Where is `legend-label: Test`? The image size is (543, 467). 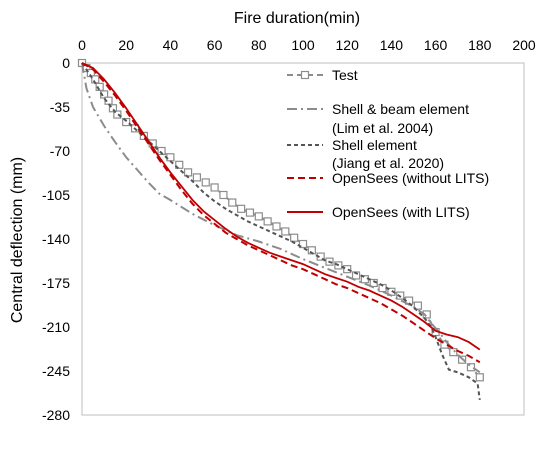 legend-label: Test is located at coordinates (345, 75).